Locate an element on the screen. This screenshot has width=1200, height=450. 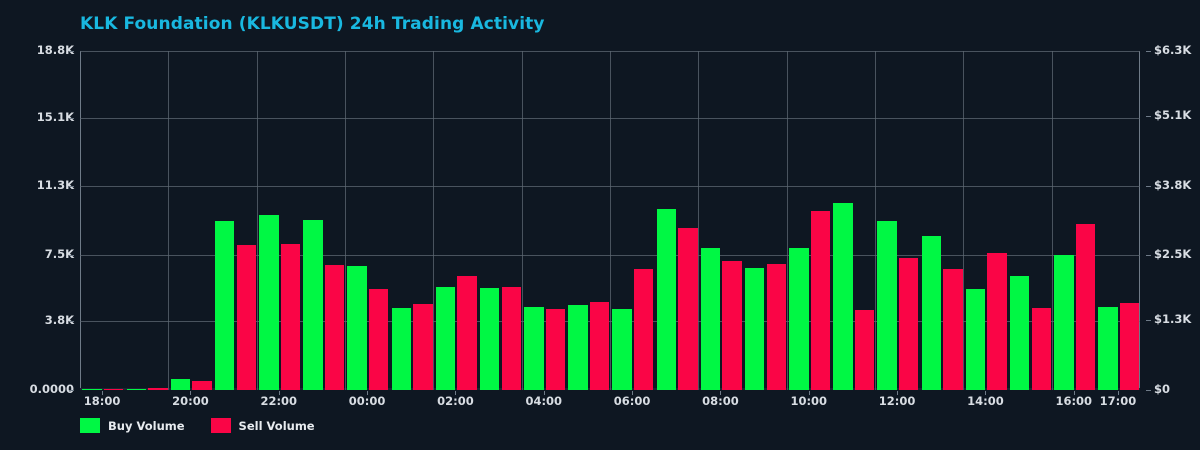
y-axis-right-tick-label: $6.3K is located at coordinates (1173, 50).